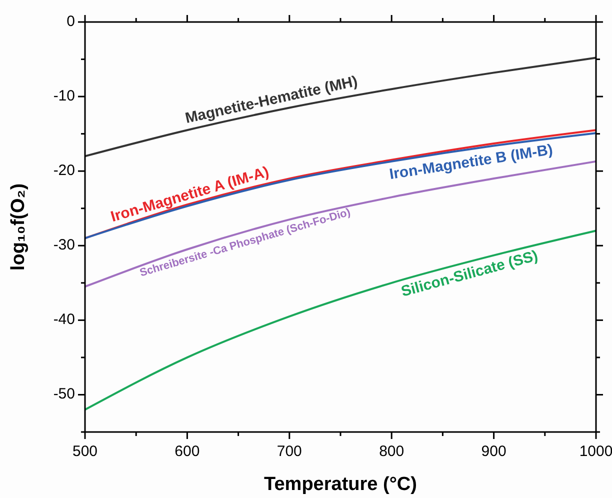 This screenshot has height=498, width=612. I want to click on y-tick-label: -20, so click(64, 171).